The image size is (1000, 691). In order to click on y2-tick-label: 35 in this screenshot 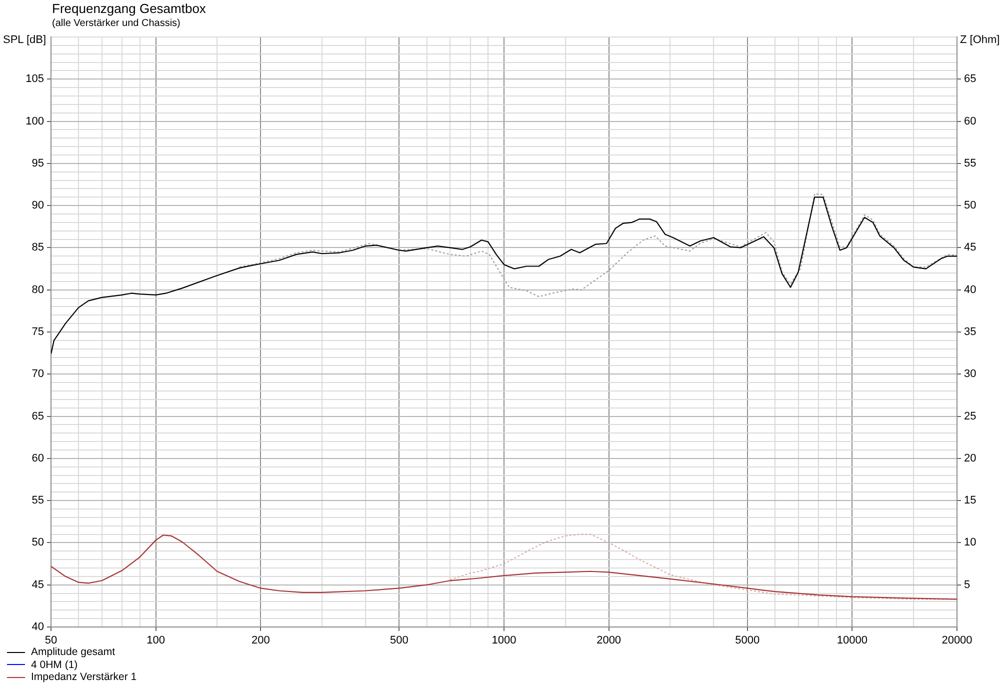, I will do `click(970, 332)`.